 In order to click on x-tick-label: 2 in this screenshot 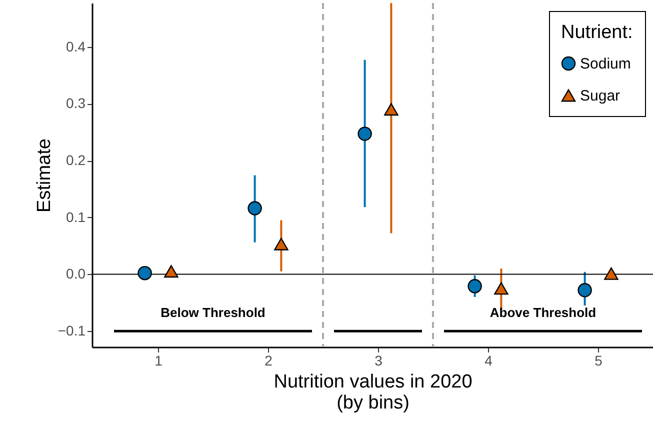, I will do `click(268, 360)`.